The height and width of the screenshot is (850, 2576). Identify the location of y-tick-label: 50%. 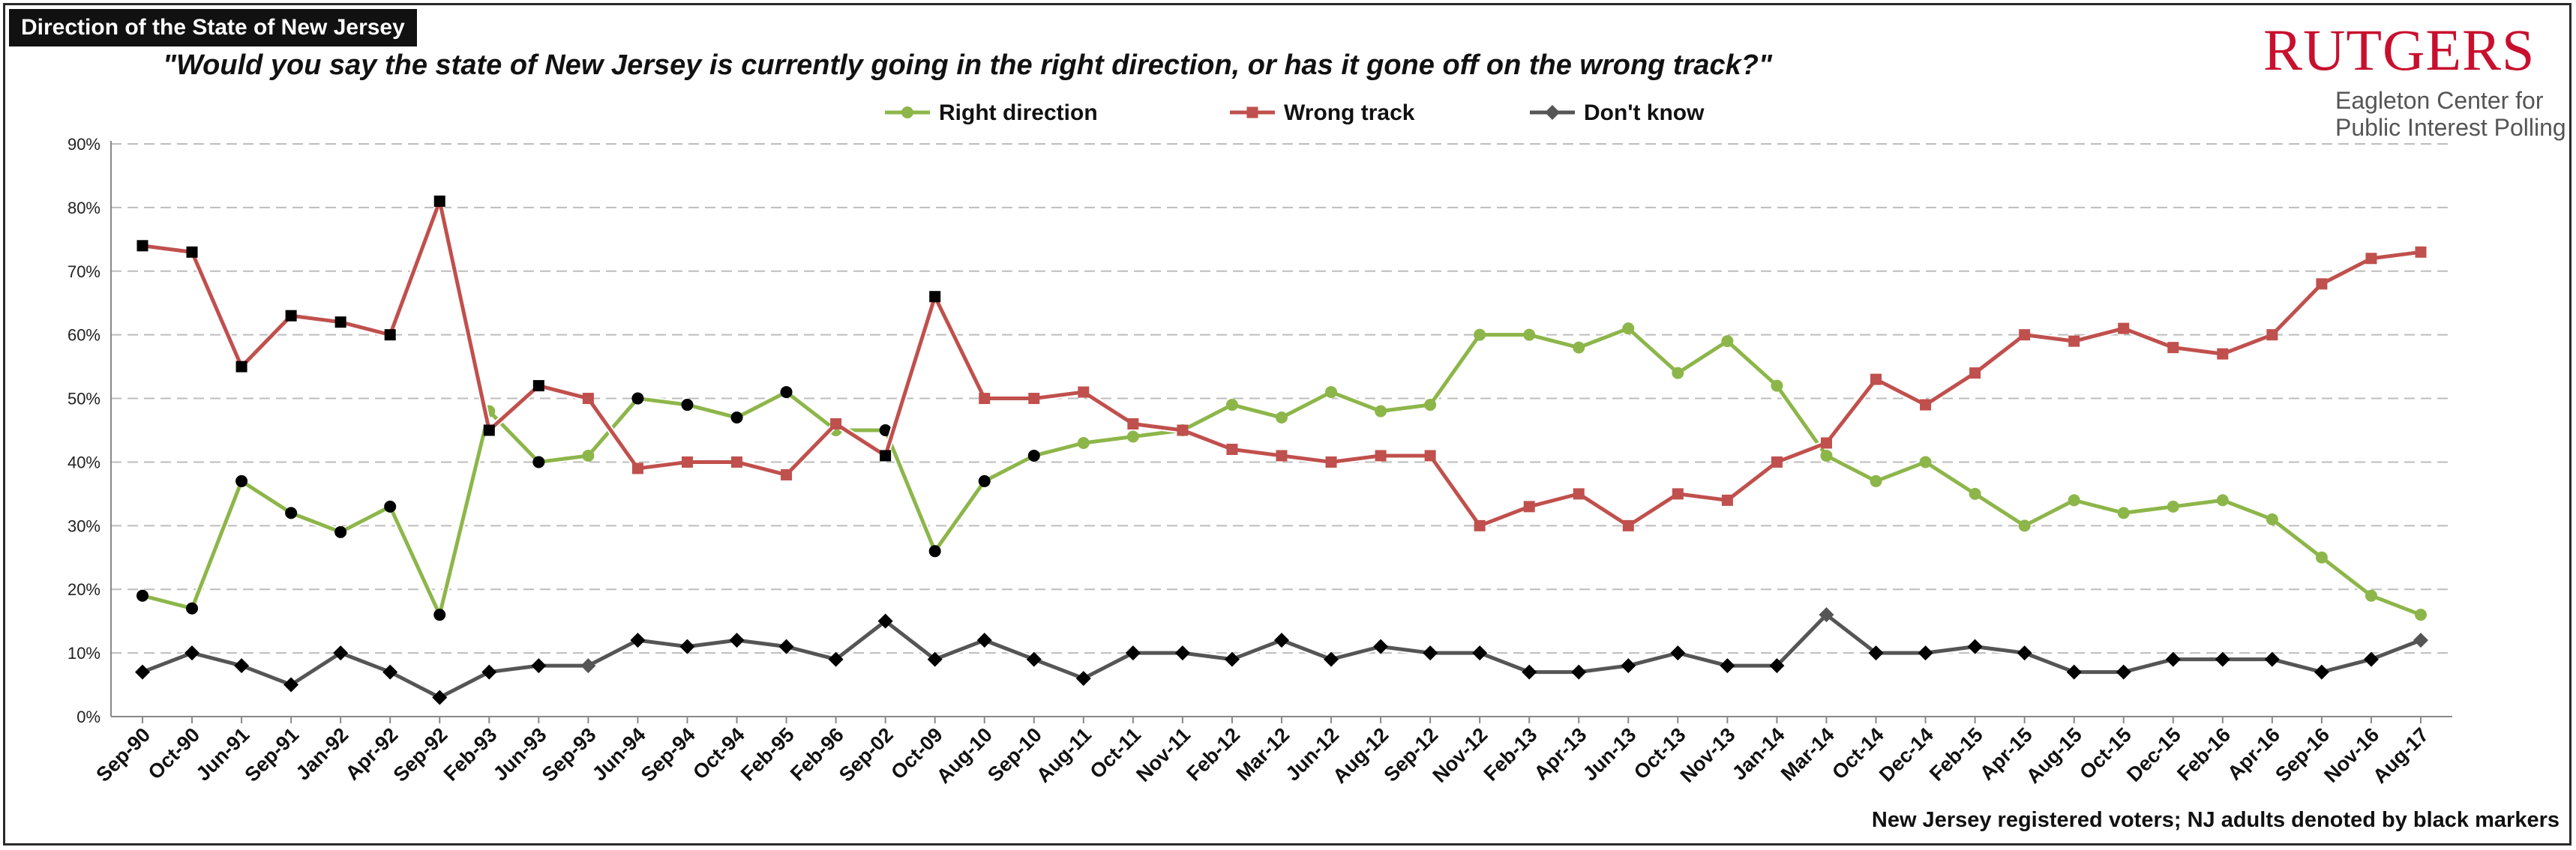
(84, 399).